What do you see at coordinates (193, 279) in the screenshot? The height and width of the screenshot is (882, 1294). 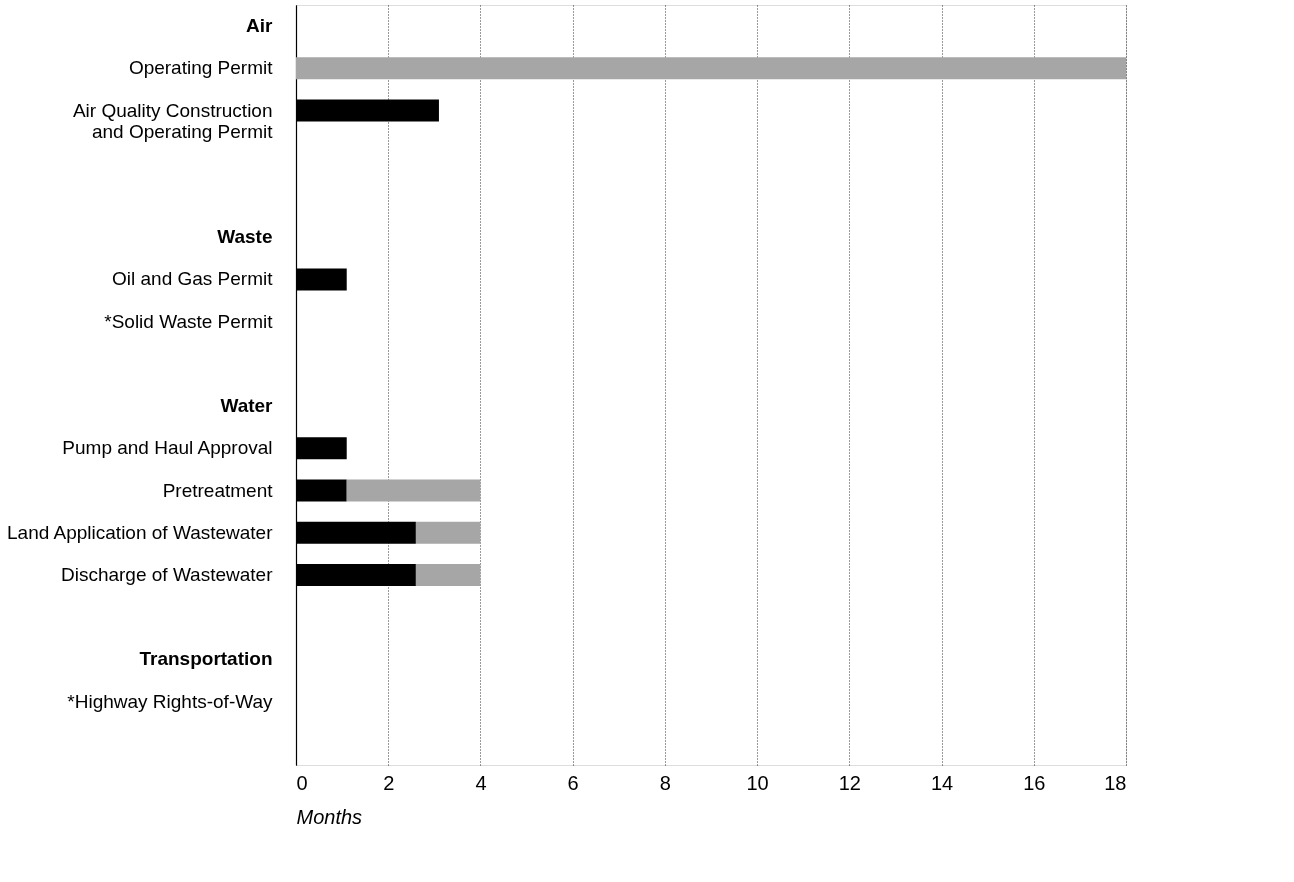 I see `y-tick-label: Oil and Gas Permit` at bounding box center [193, 279].